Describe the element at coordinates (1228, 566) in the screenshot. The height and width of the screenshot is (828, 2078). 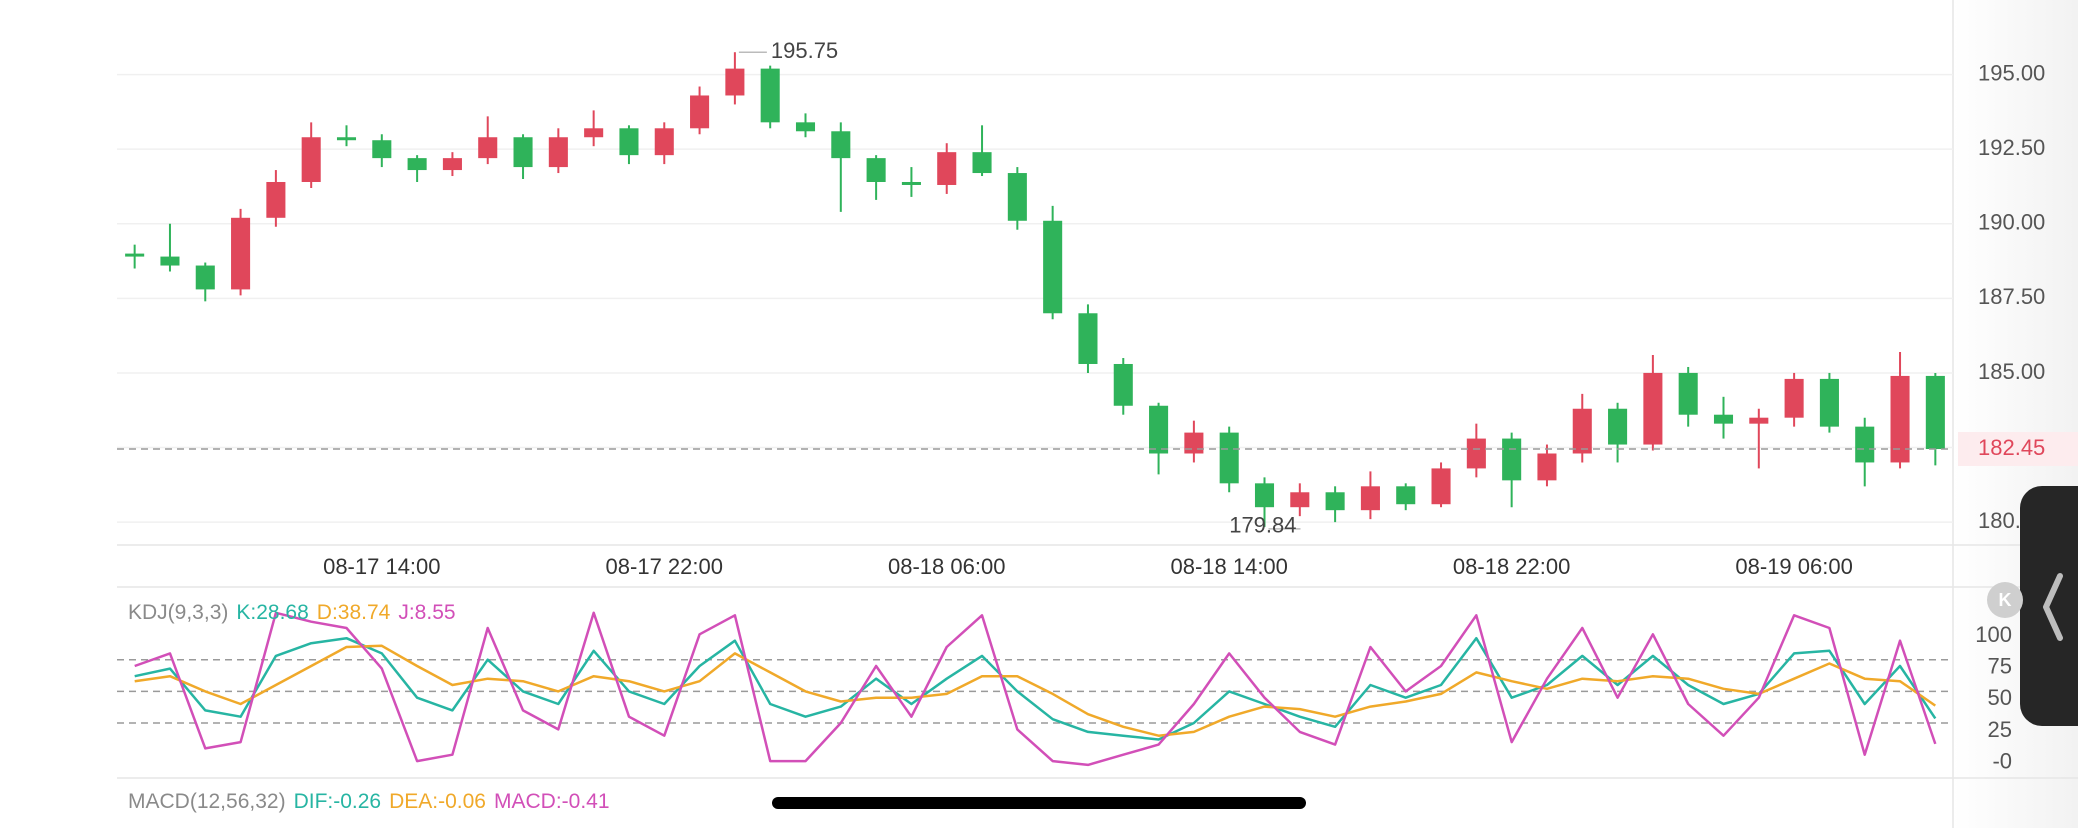
I see `x-tick-label: 08-18 14:00` at that location.